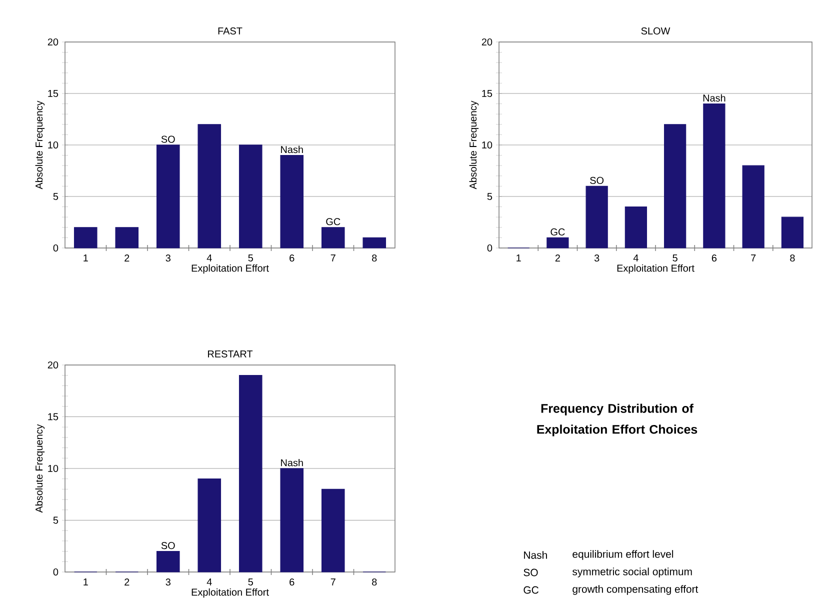 This screenshot has height=613, width=816. Describe the element at coordinates (617, 420) in the screenshot. I see `text: Frequency Distribution of Exploitation Effort Choices` at that location.